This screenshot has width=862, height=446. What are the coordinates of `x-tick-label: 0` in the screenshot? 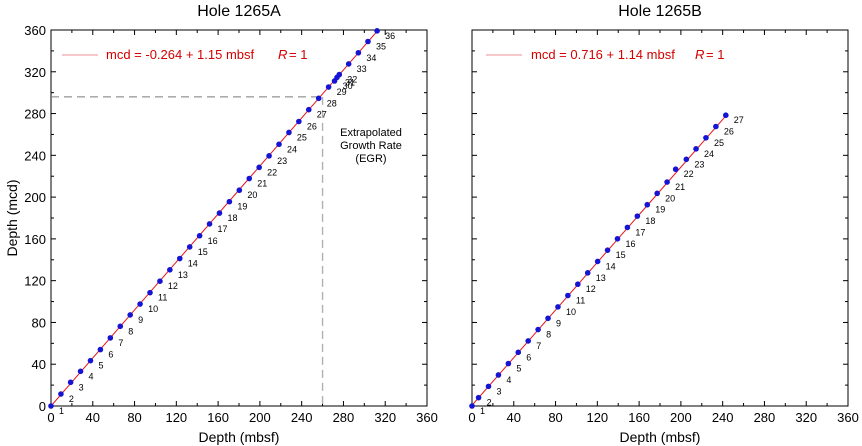 It's located at (471, 417).